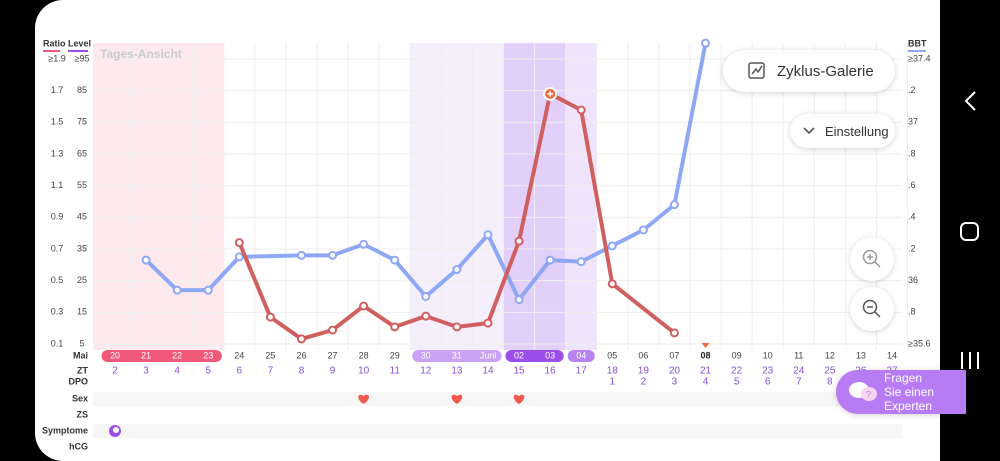  Describe the element at coordinates (57, 185) in the screenshot. I see `tick-label: 1.1` at that location.